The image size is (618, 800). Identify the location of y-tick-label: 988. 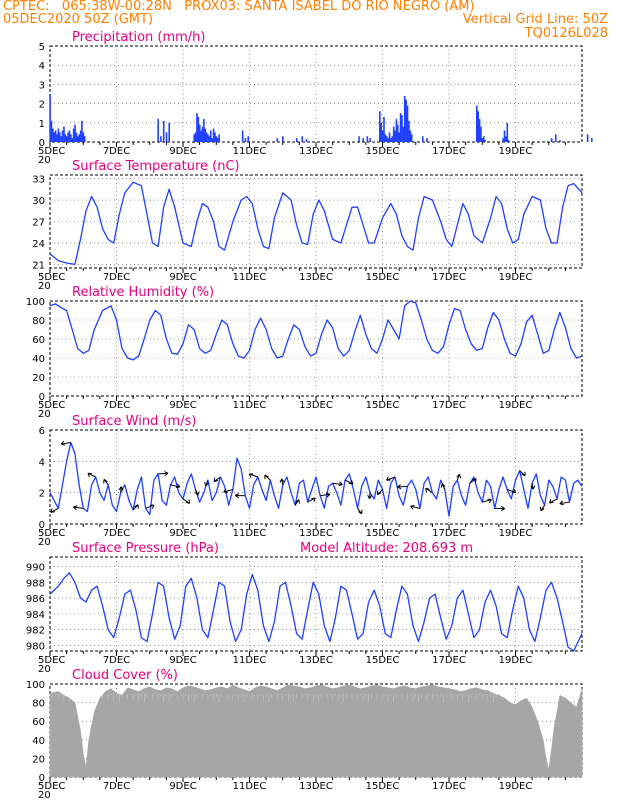
(35, 583).